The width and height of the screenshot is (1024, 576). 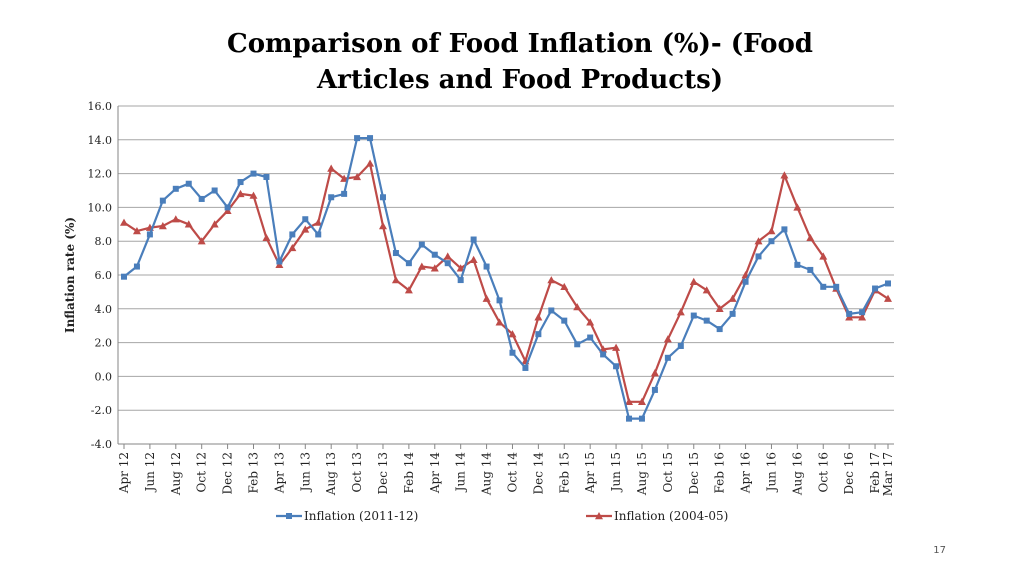 I want to click on x-tick-label: Aug 12, so click(x=176, y=474).